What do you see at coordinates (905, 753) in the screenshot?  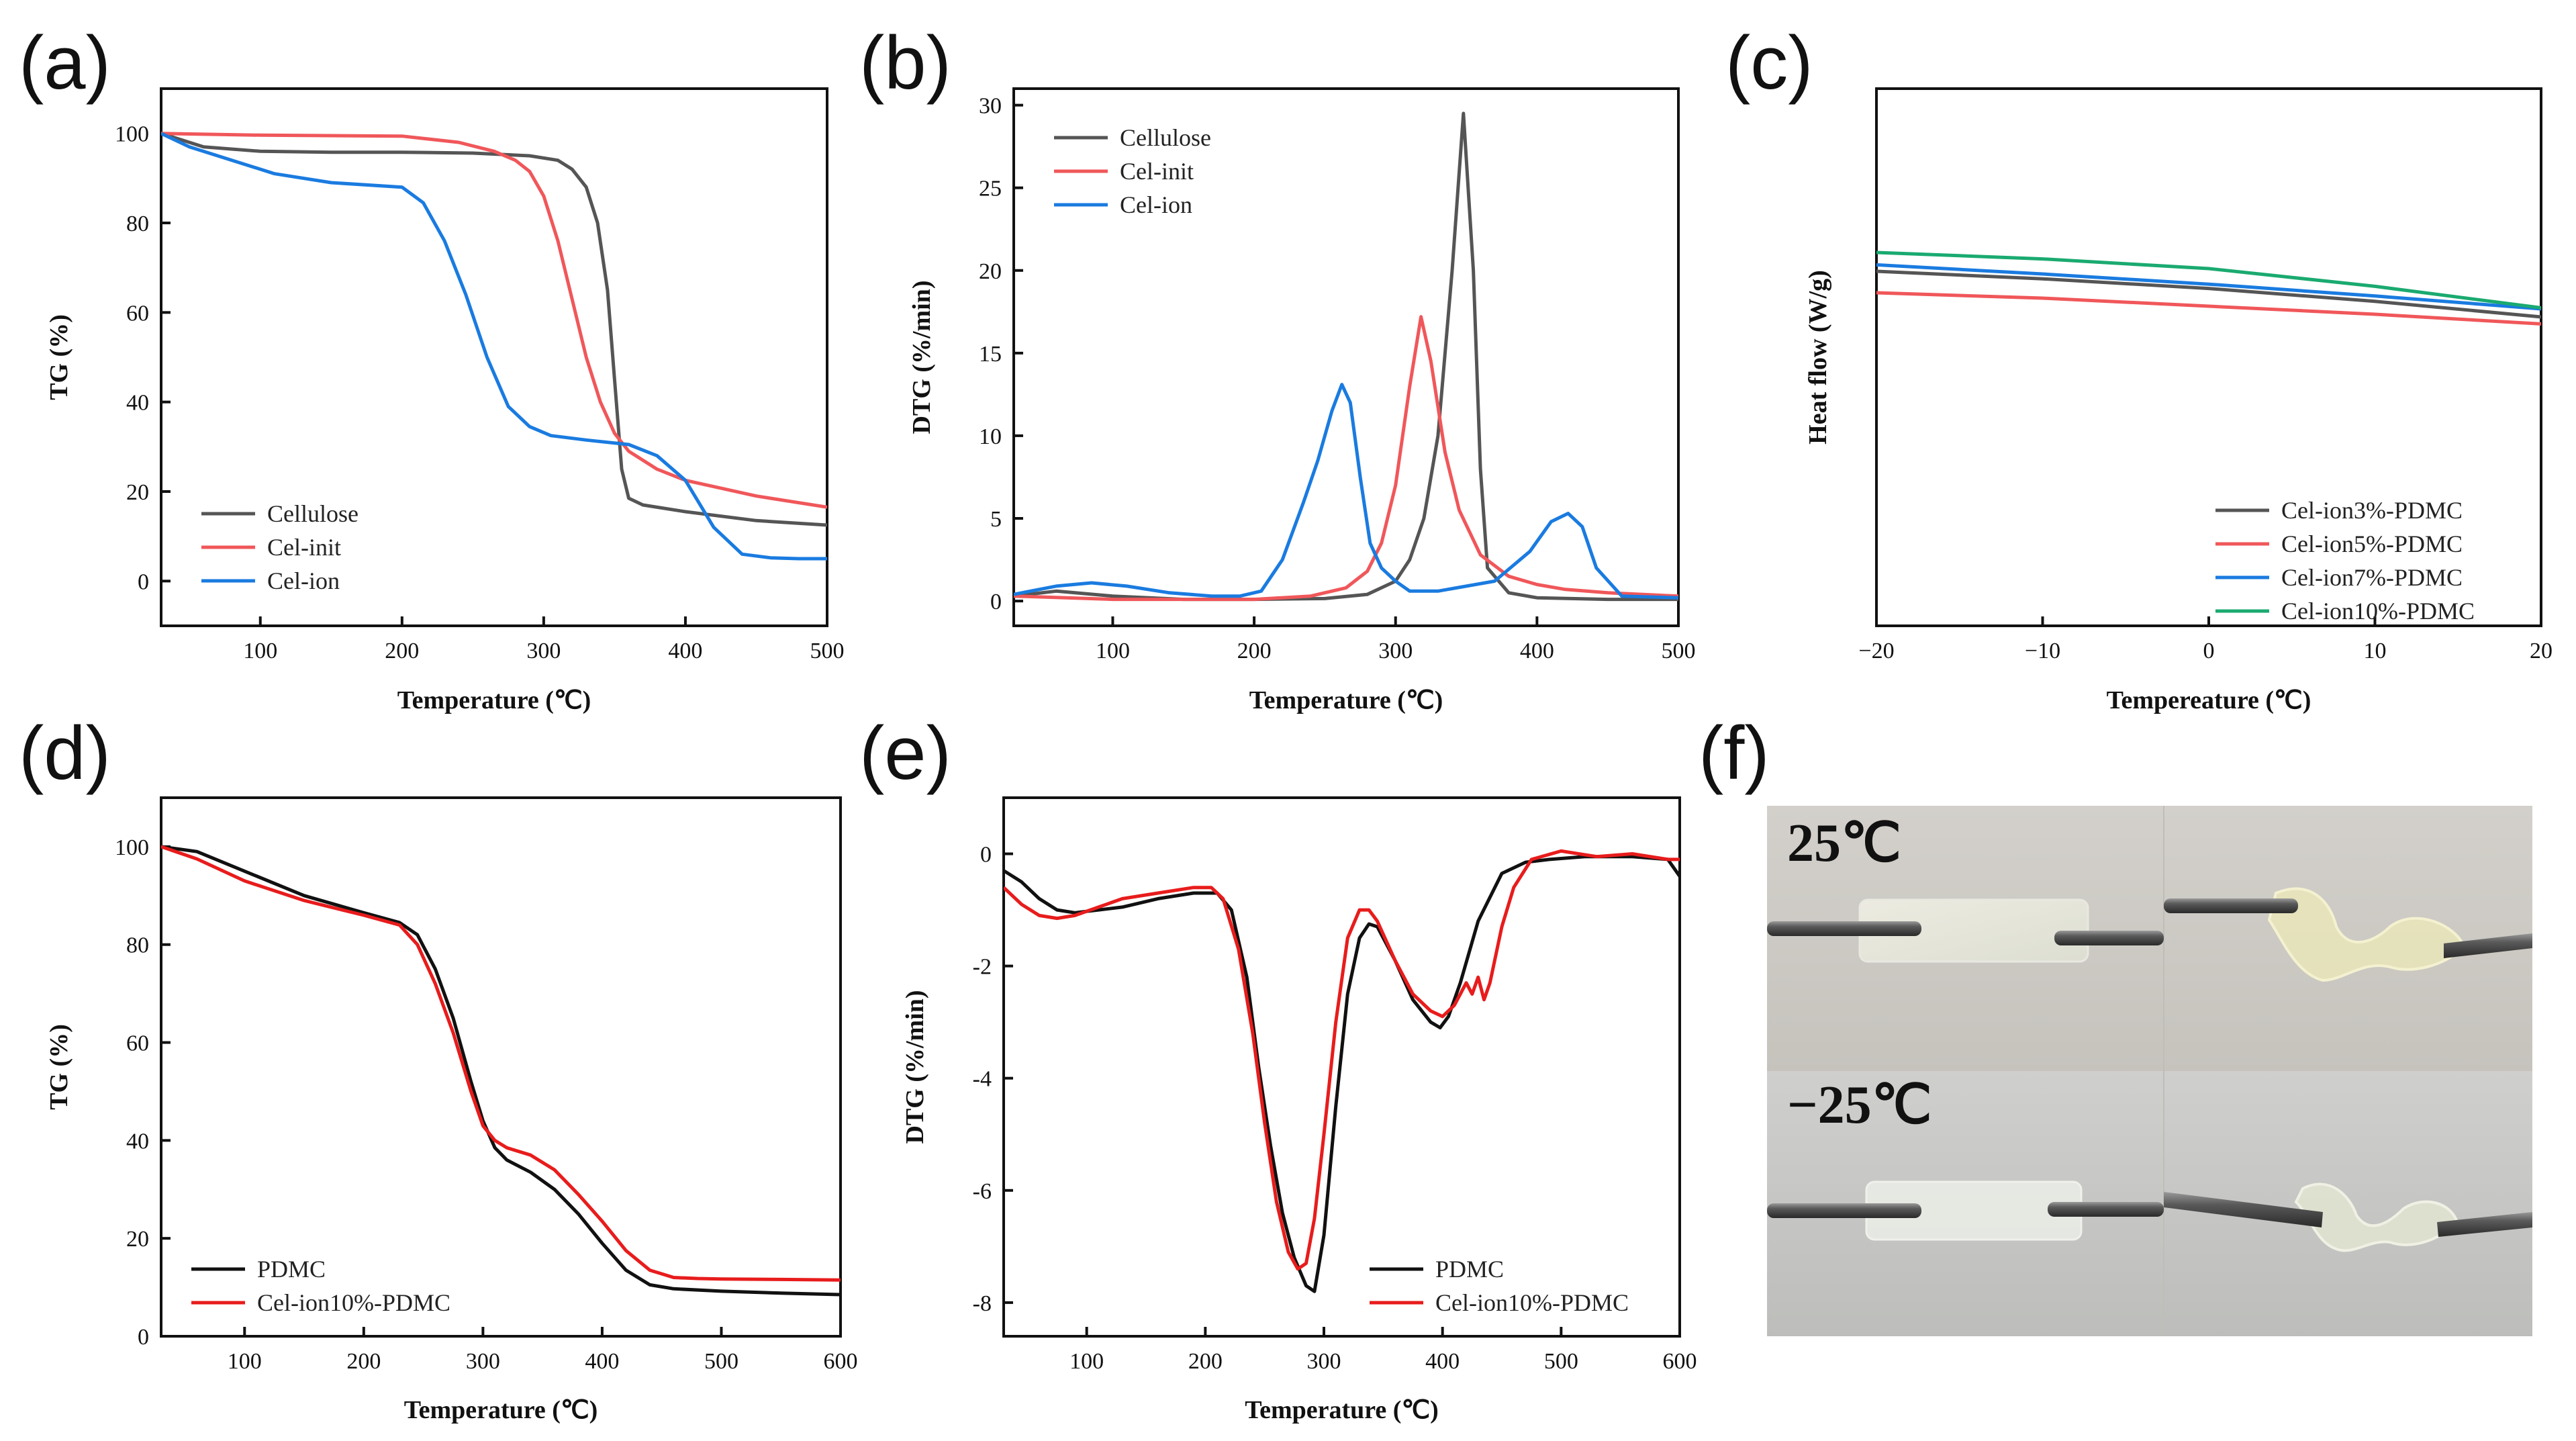 I see `panel-letter-e: (e)` at bounding box center [905, 753].